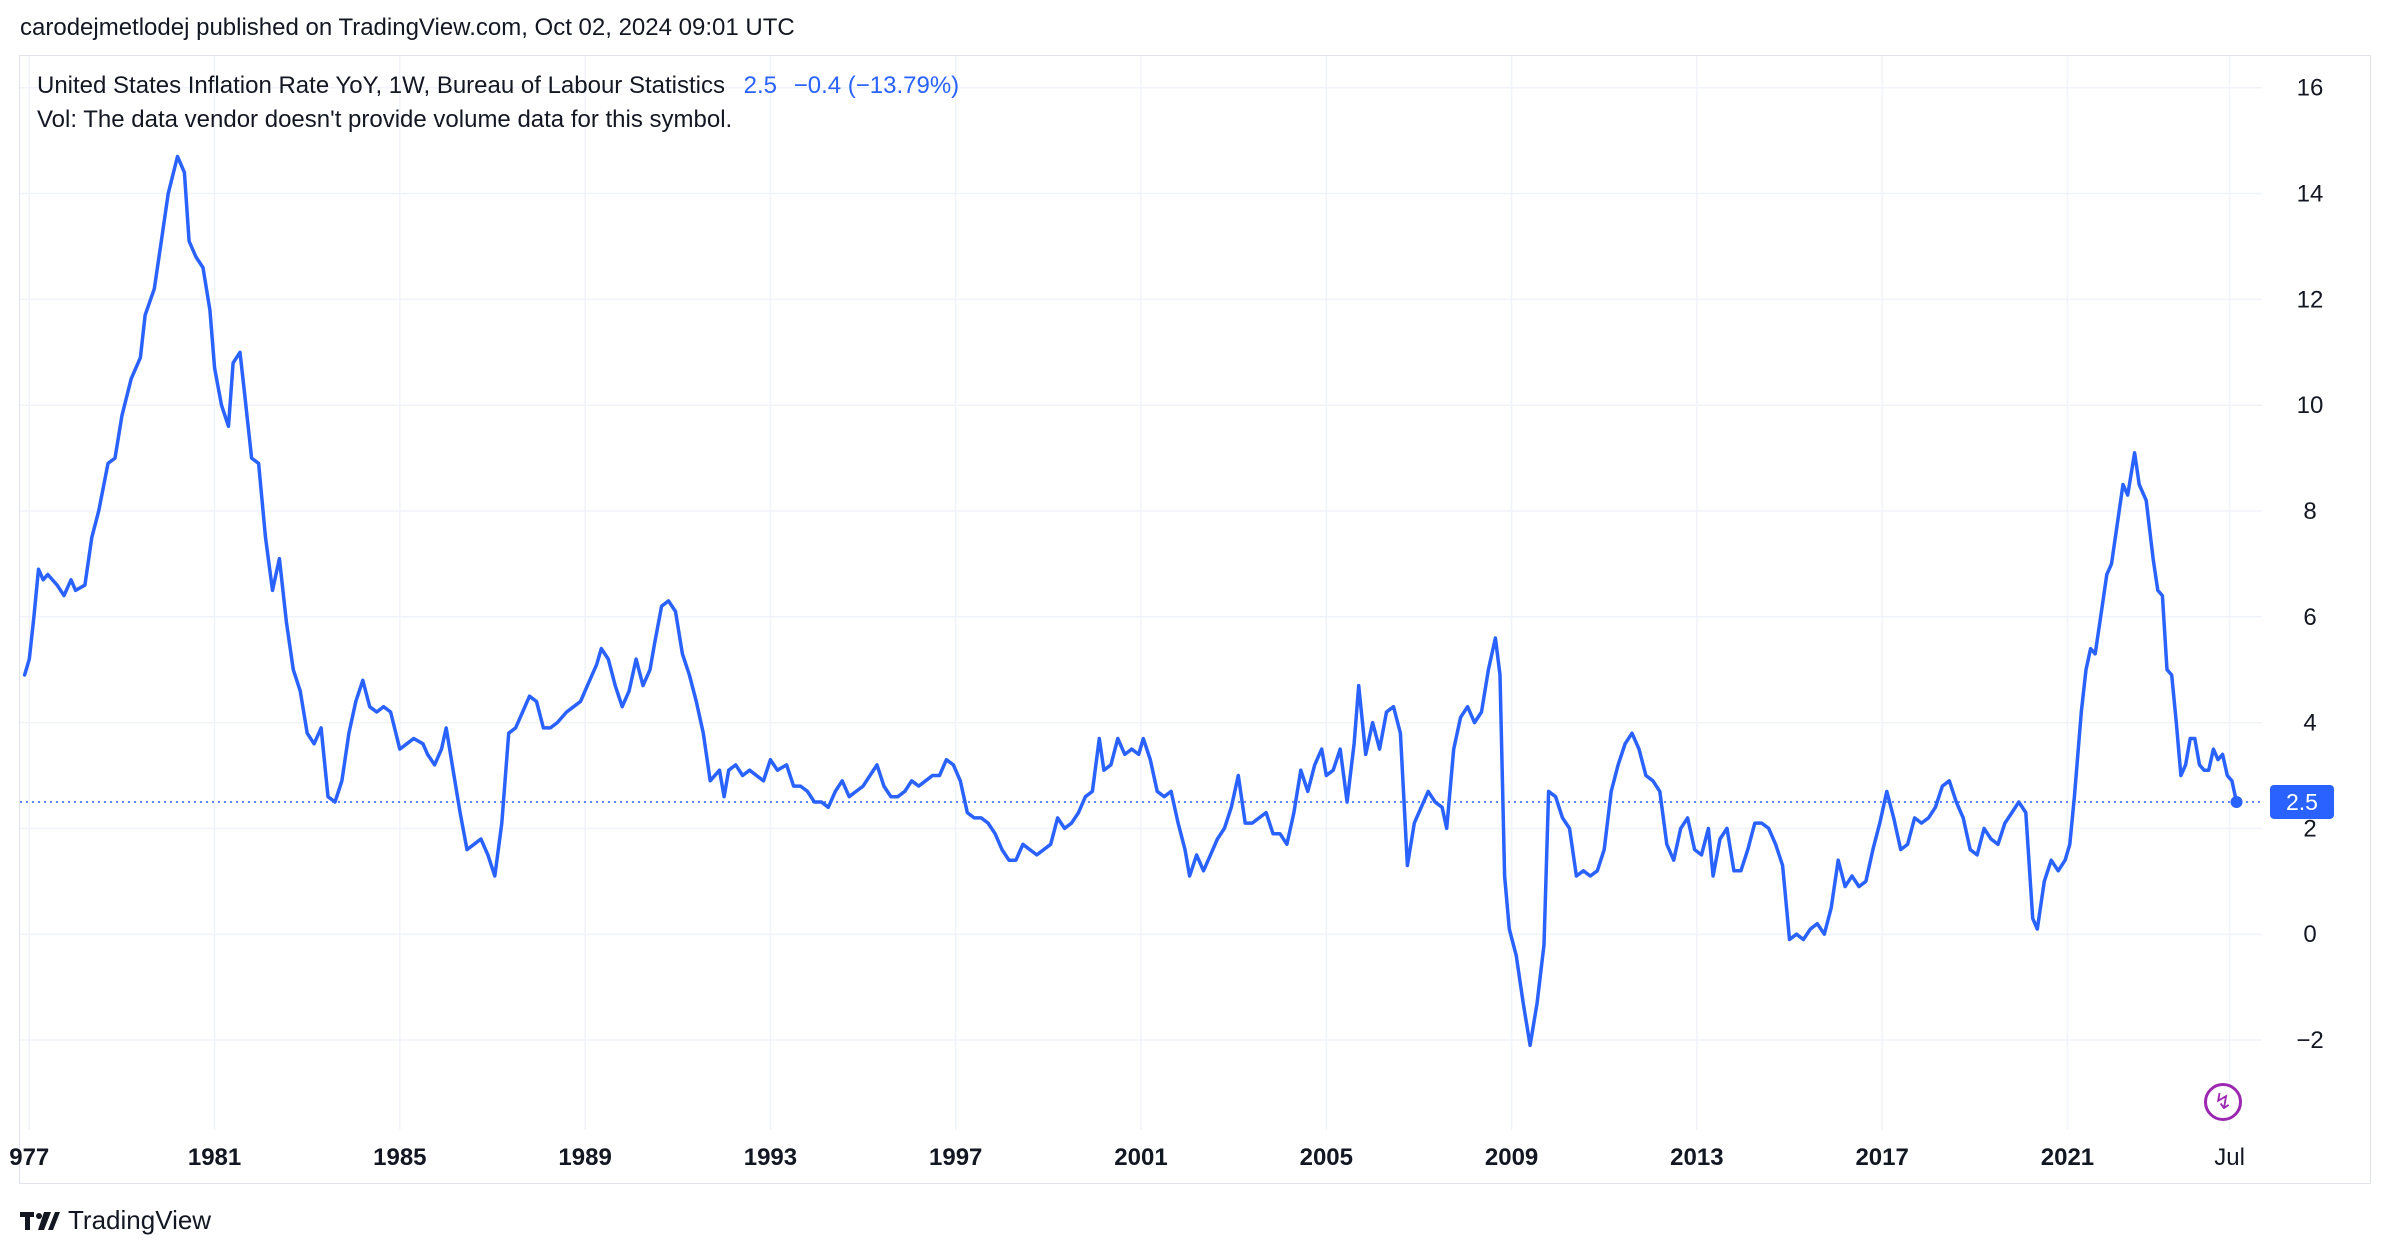  I want to click on y-tick-label: 8, so click(2309, 511).